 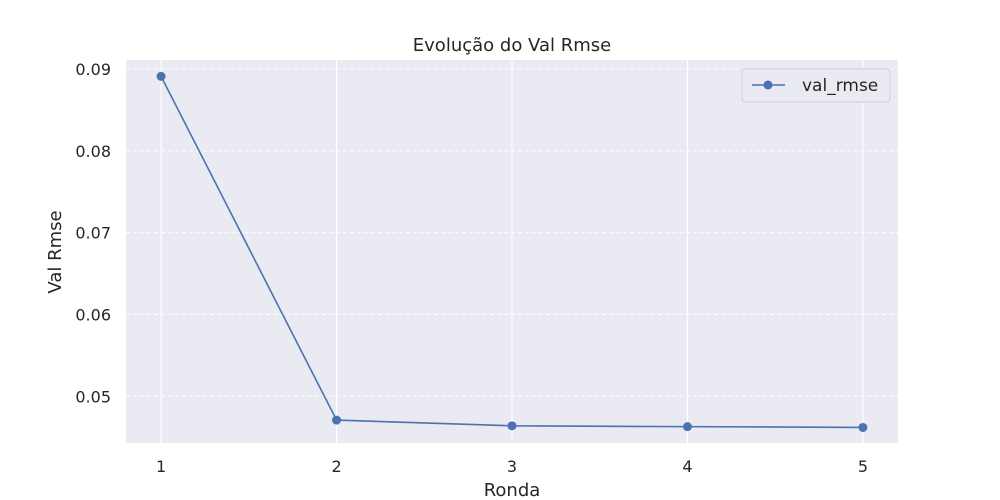 I want to click on x-tick-label: 5, so click(x=863, y=466).